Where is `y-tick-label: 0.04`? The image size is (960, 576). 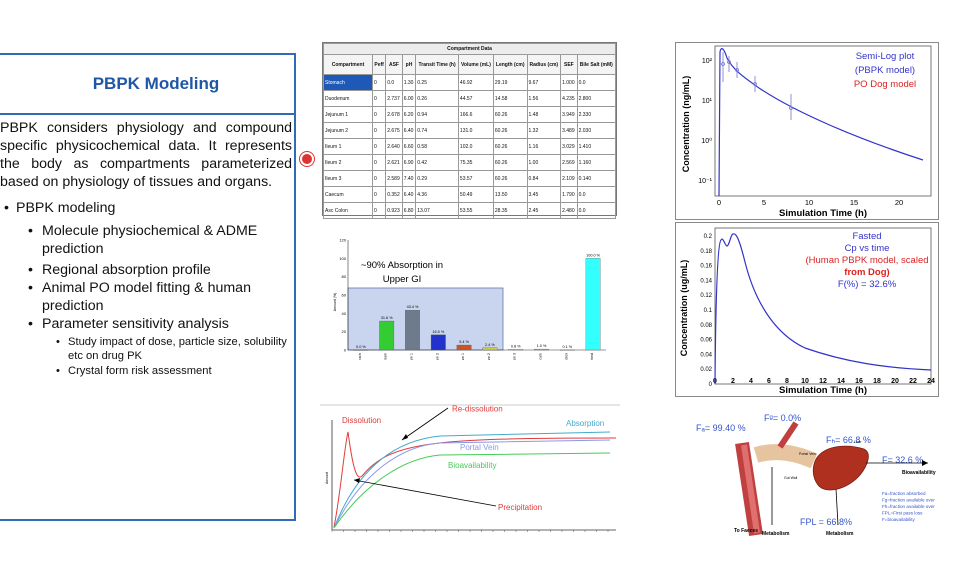 y-tick-label: 0.04 is located at coordinates (706, 355).